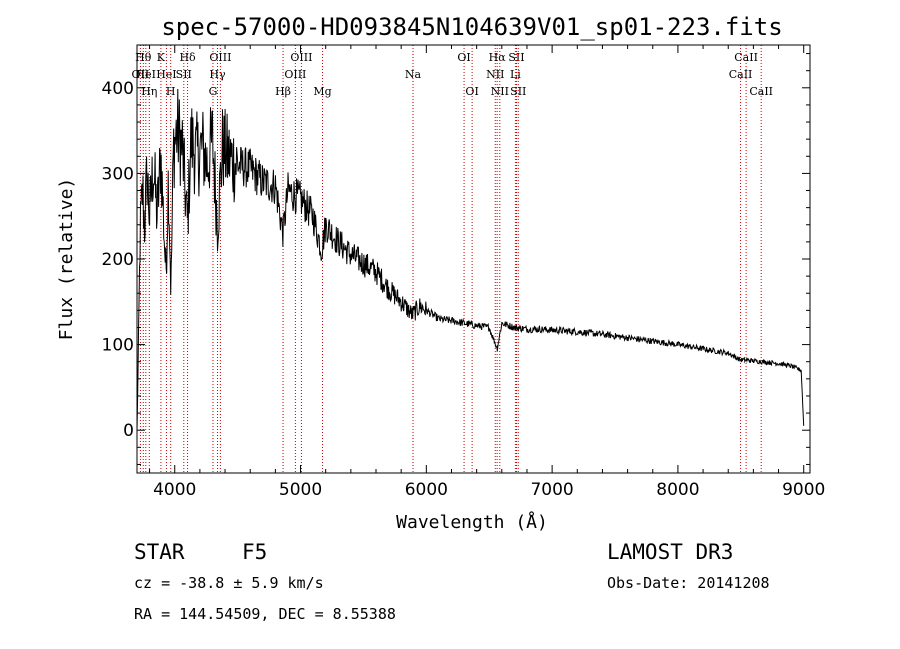 The image size is (900, 649). Describe the element at coordinates (159, 552) in the screenshot. I see `object-class: STAR` at that location.